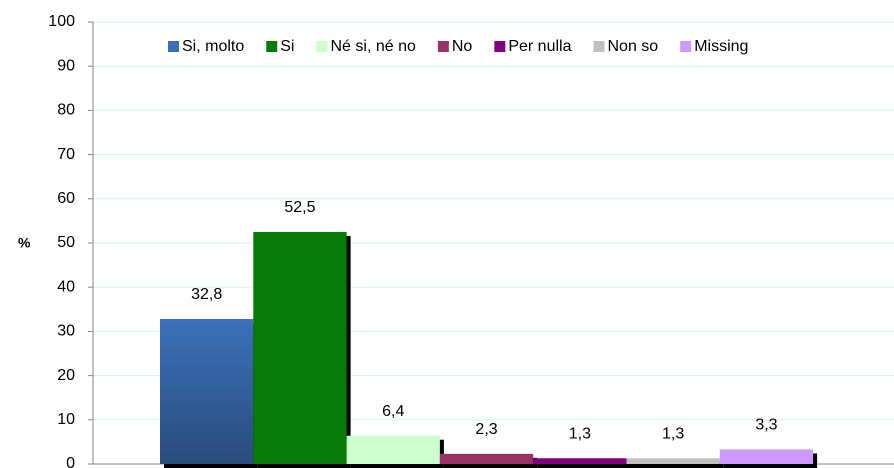  What do you see at coordinates (486, 429) in the screenshot?
I see `data-label: 2,3` at bounding box center [486, 429].